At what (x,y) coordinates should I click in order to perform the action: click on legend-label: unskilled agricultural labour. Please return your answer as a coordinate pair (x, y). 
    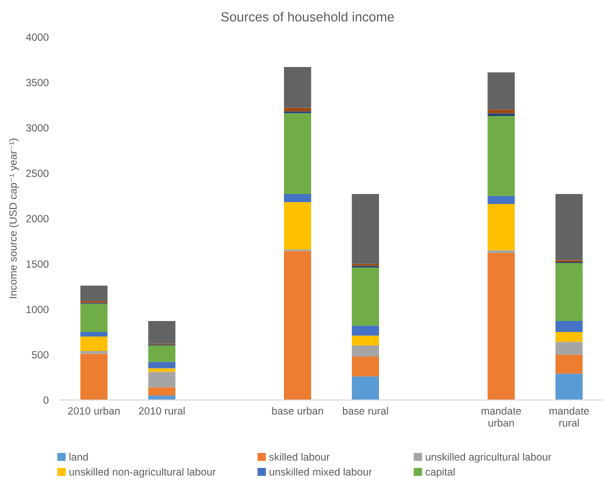
    Looking at the image, I should click on (489, 457).